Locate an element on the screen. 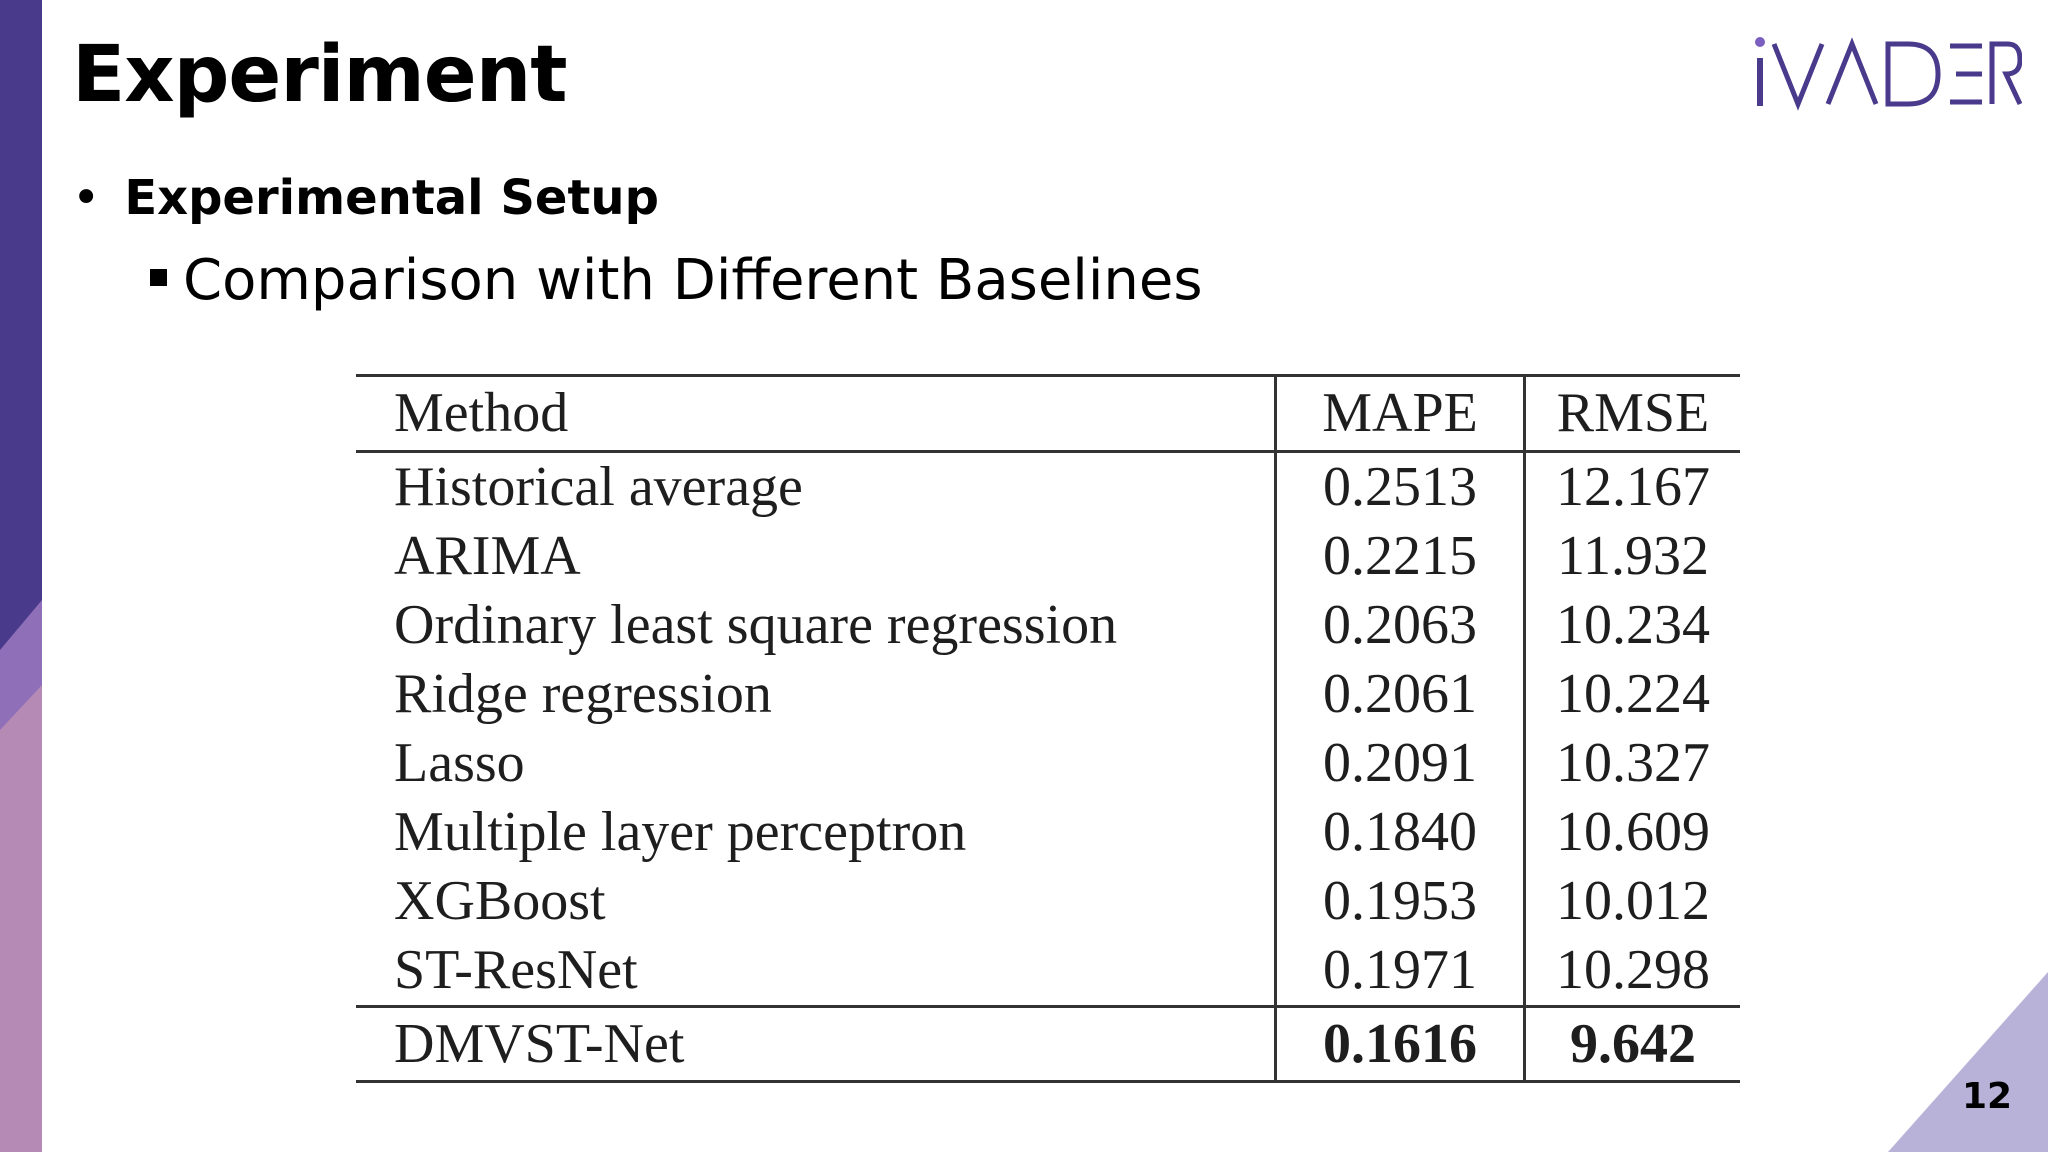 This screenshot has height=1152, width=2048. table-row: Historical average 0.2513 12.167 is located at coordinates (1048, 486).